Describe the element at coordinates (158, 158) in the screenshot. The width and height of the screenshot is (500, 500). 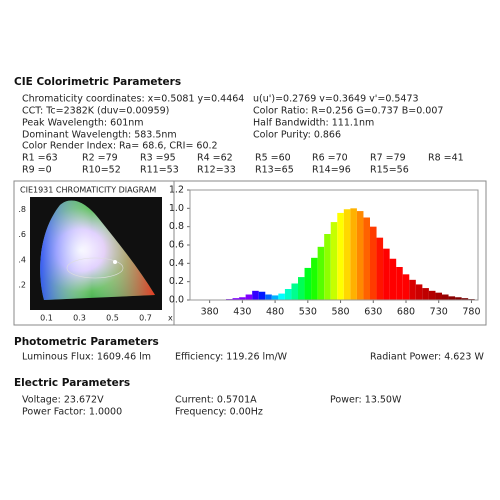
I see `cri-value: R3 =95` at that location.